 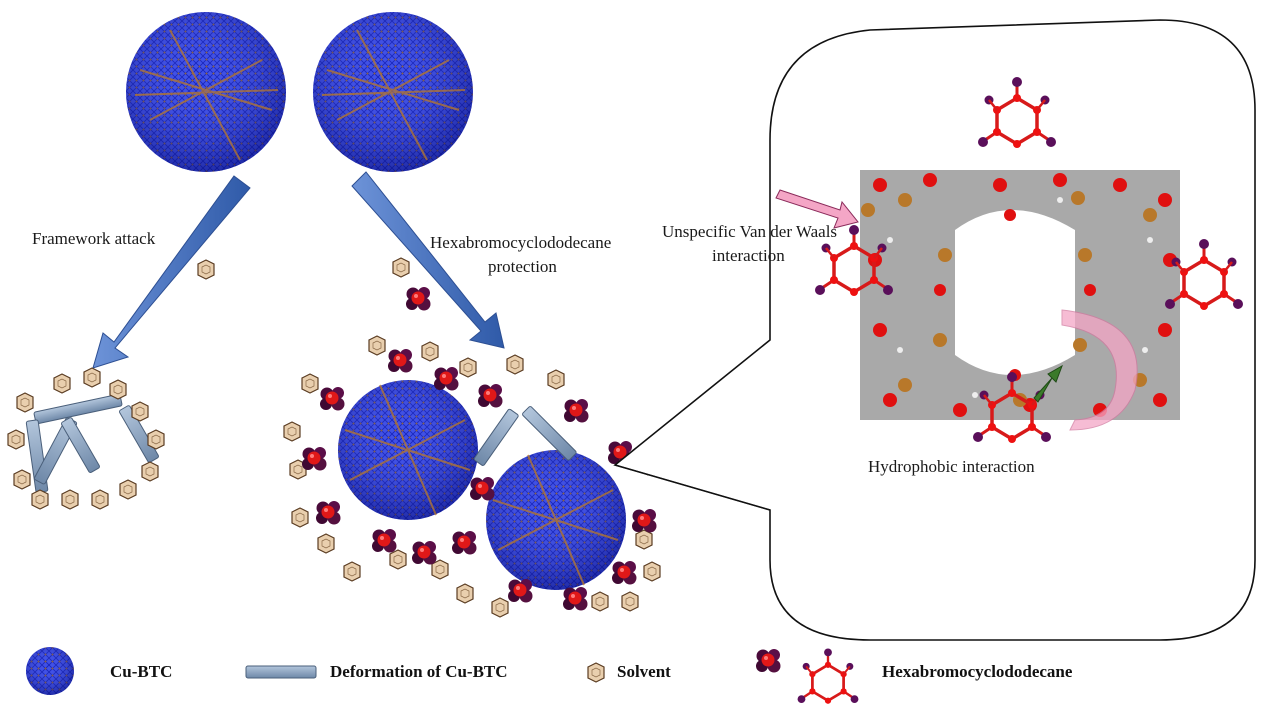 I want to click on label-van-der-waals-1: Unspecific Van der Waals, so click(x=749, y=231).